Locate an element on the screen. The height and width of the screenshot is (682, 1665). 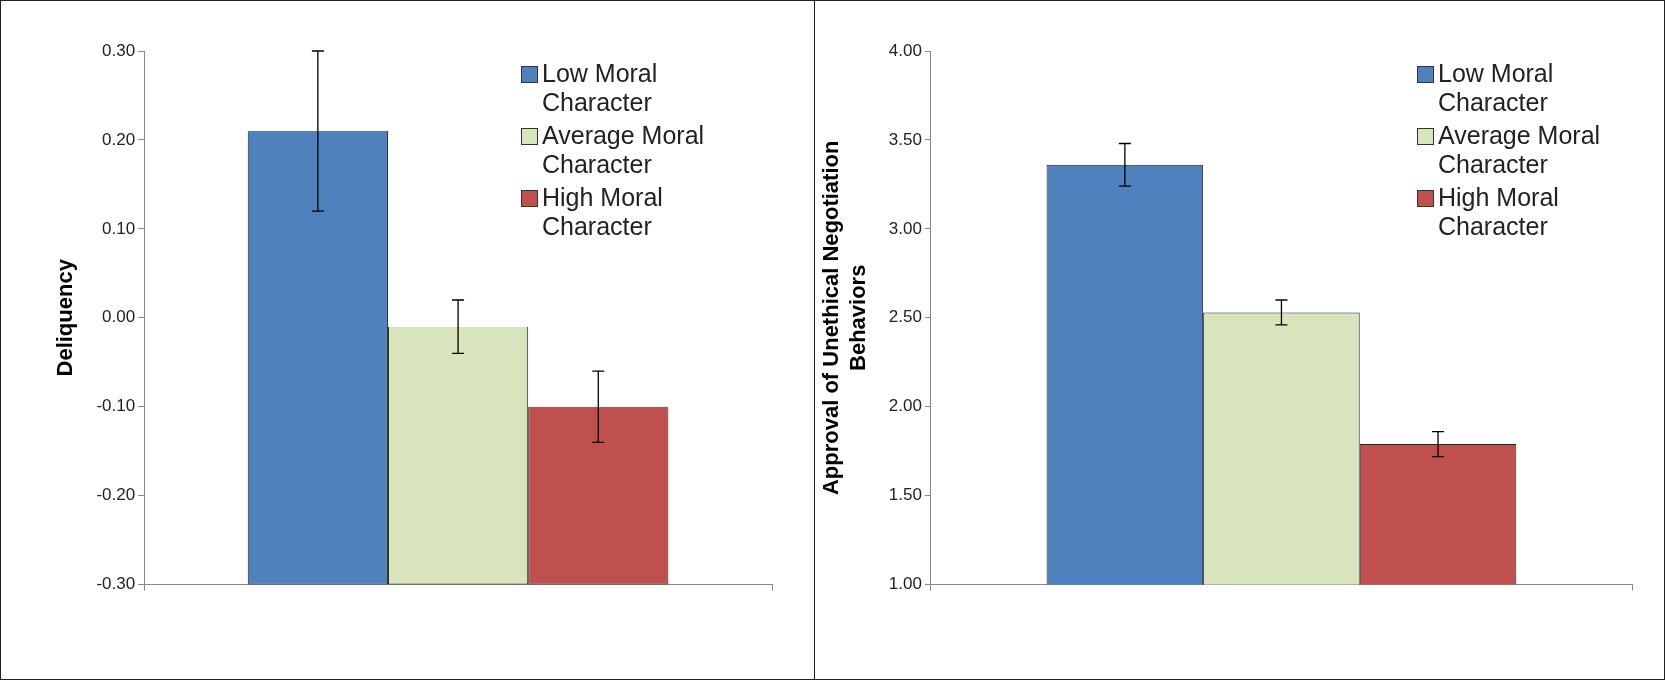
y-tick-label: 4.00 is located at coordinates (905, 50).